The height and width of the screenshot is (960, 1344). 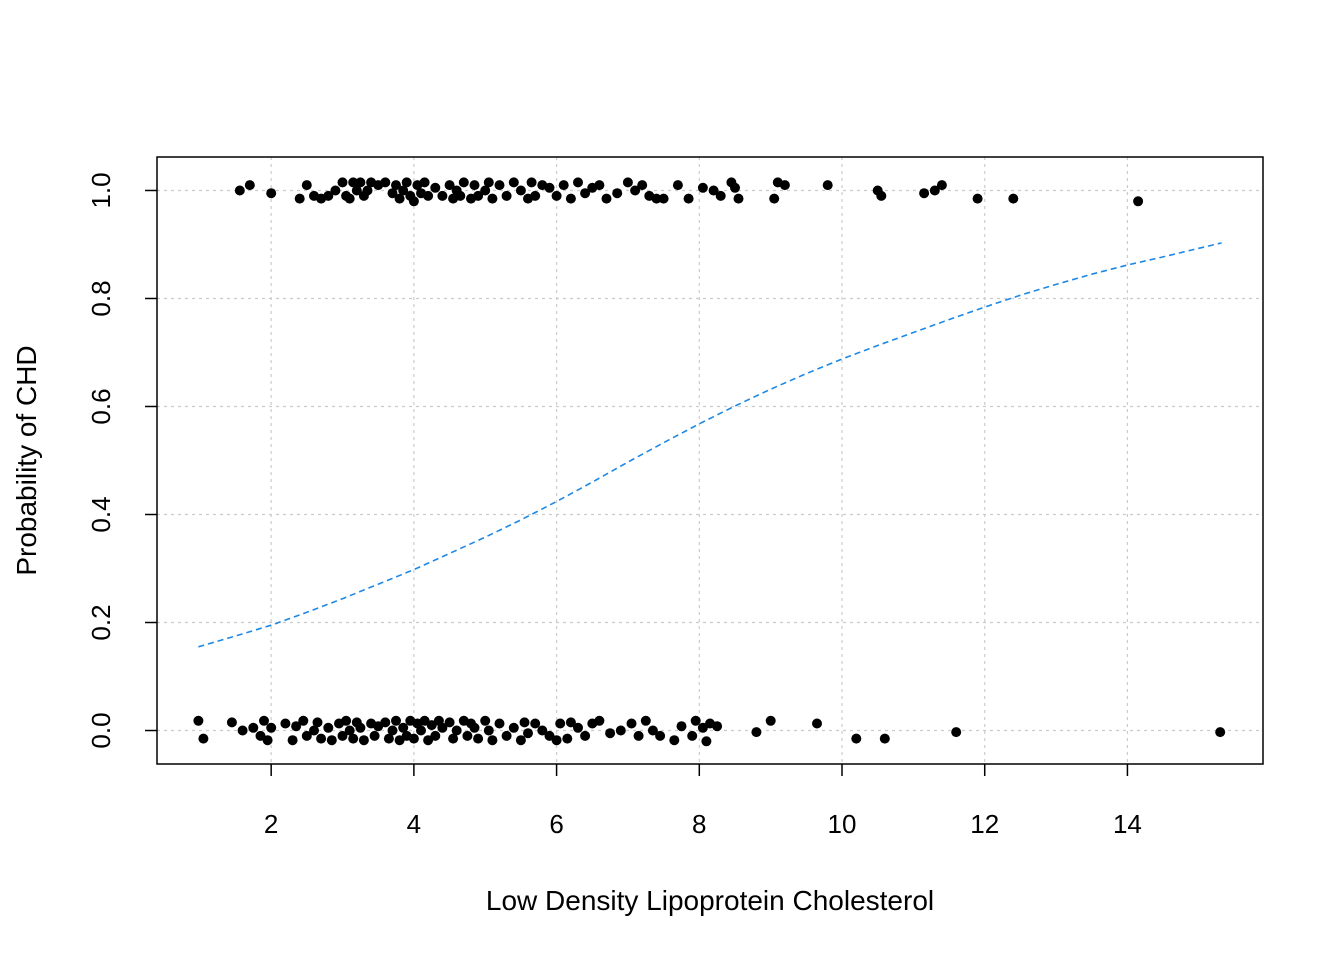 What do you see at coordinates (1127, 824) in the screenshot?
I see `x-tick-label: 14` at bounding box center [1127, 824].